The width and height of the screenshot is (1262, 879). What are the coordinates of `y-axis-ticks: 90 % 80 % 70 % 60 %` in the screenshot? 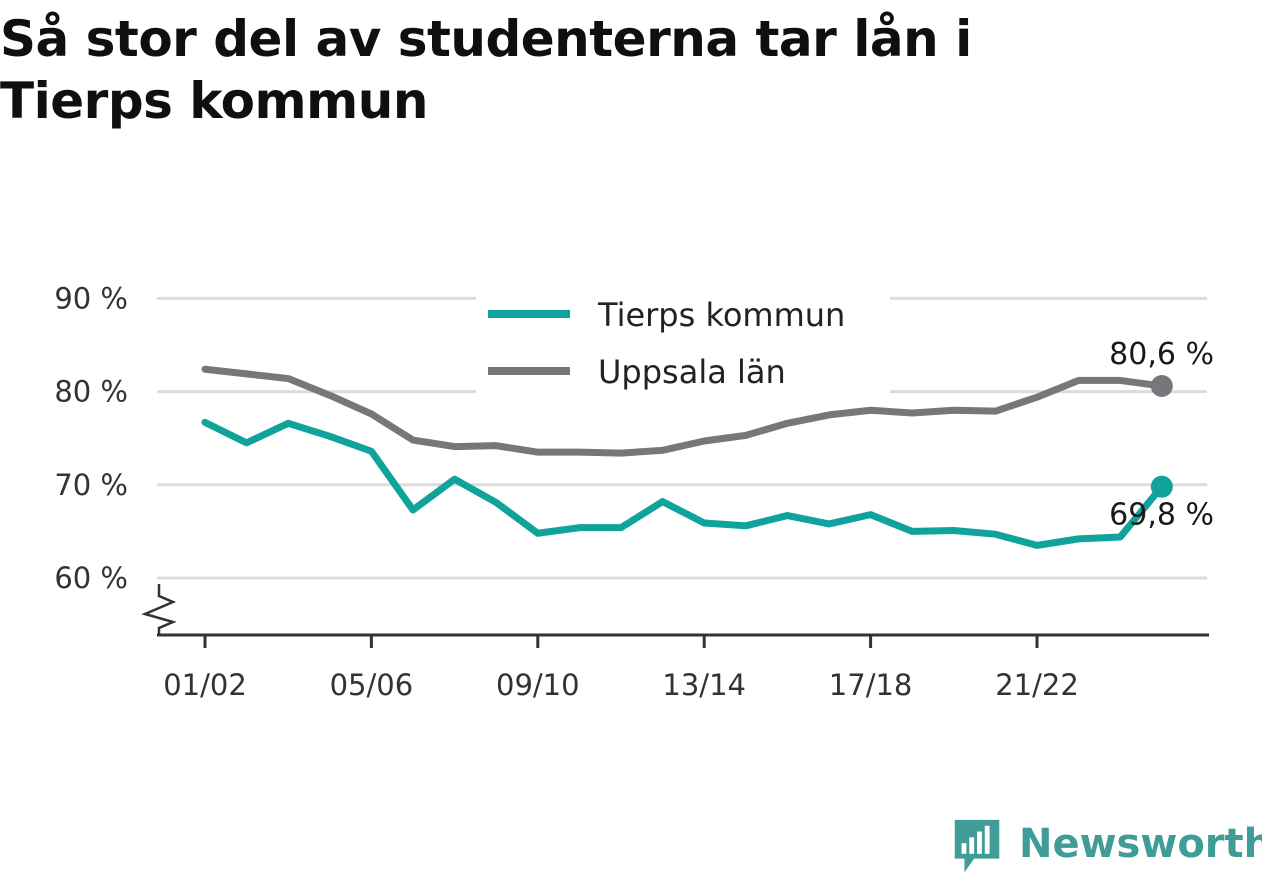 It's located at (91, 438).